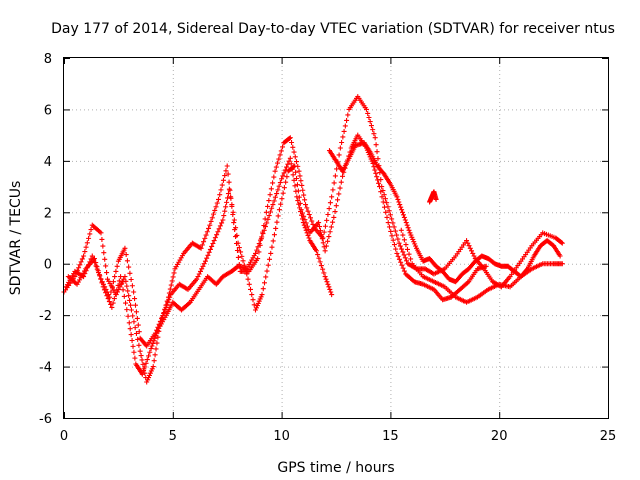  Describe the element at coordinates (499, 436) in the screenshot. I see `x-tick-label: 20` at that location.